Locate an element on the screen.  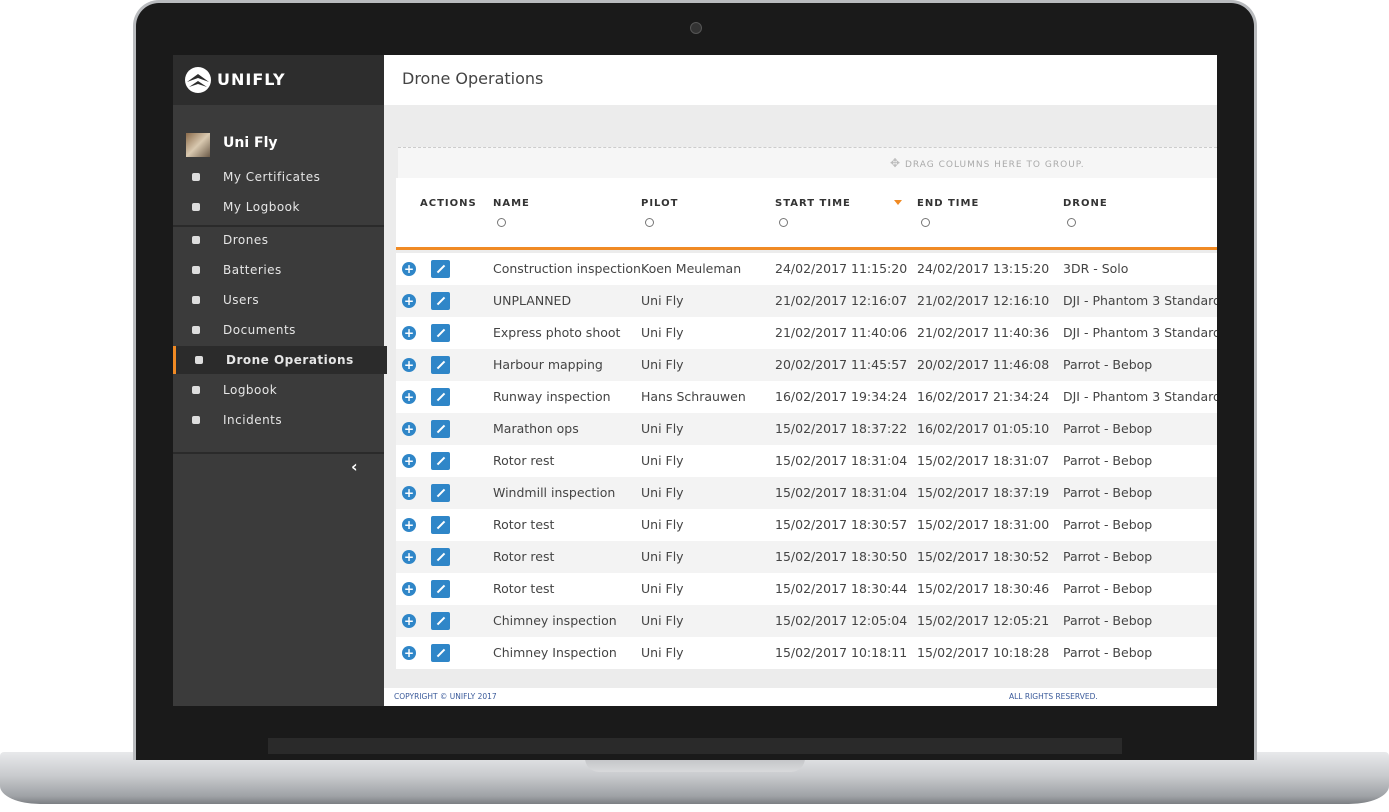
cell: Chimney Inspection is located at coordinates (555, 652).